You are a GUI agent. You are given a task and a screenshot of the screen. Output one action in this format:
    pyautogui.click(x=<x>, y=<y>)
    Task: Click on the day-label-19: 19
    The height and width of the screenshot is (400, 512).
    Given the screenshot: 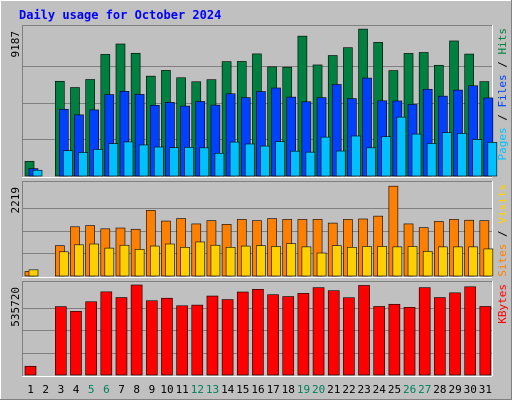 What is the action you would take?
    pyautogui.click(x=303, y=389)
    